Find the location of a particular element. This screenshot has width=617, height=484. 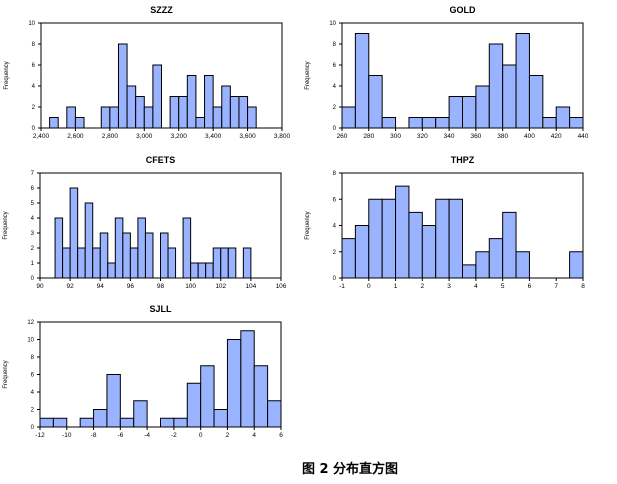

figure-caption: 图 2 分布直方图 is located at coordinates (350, 469).